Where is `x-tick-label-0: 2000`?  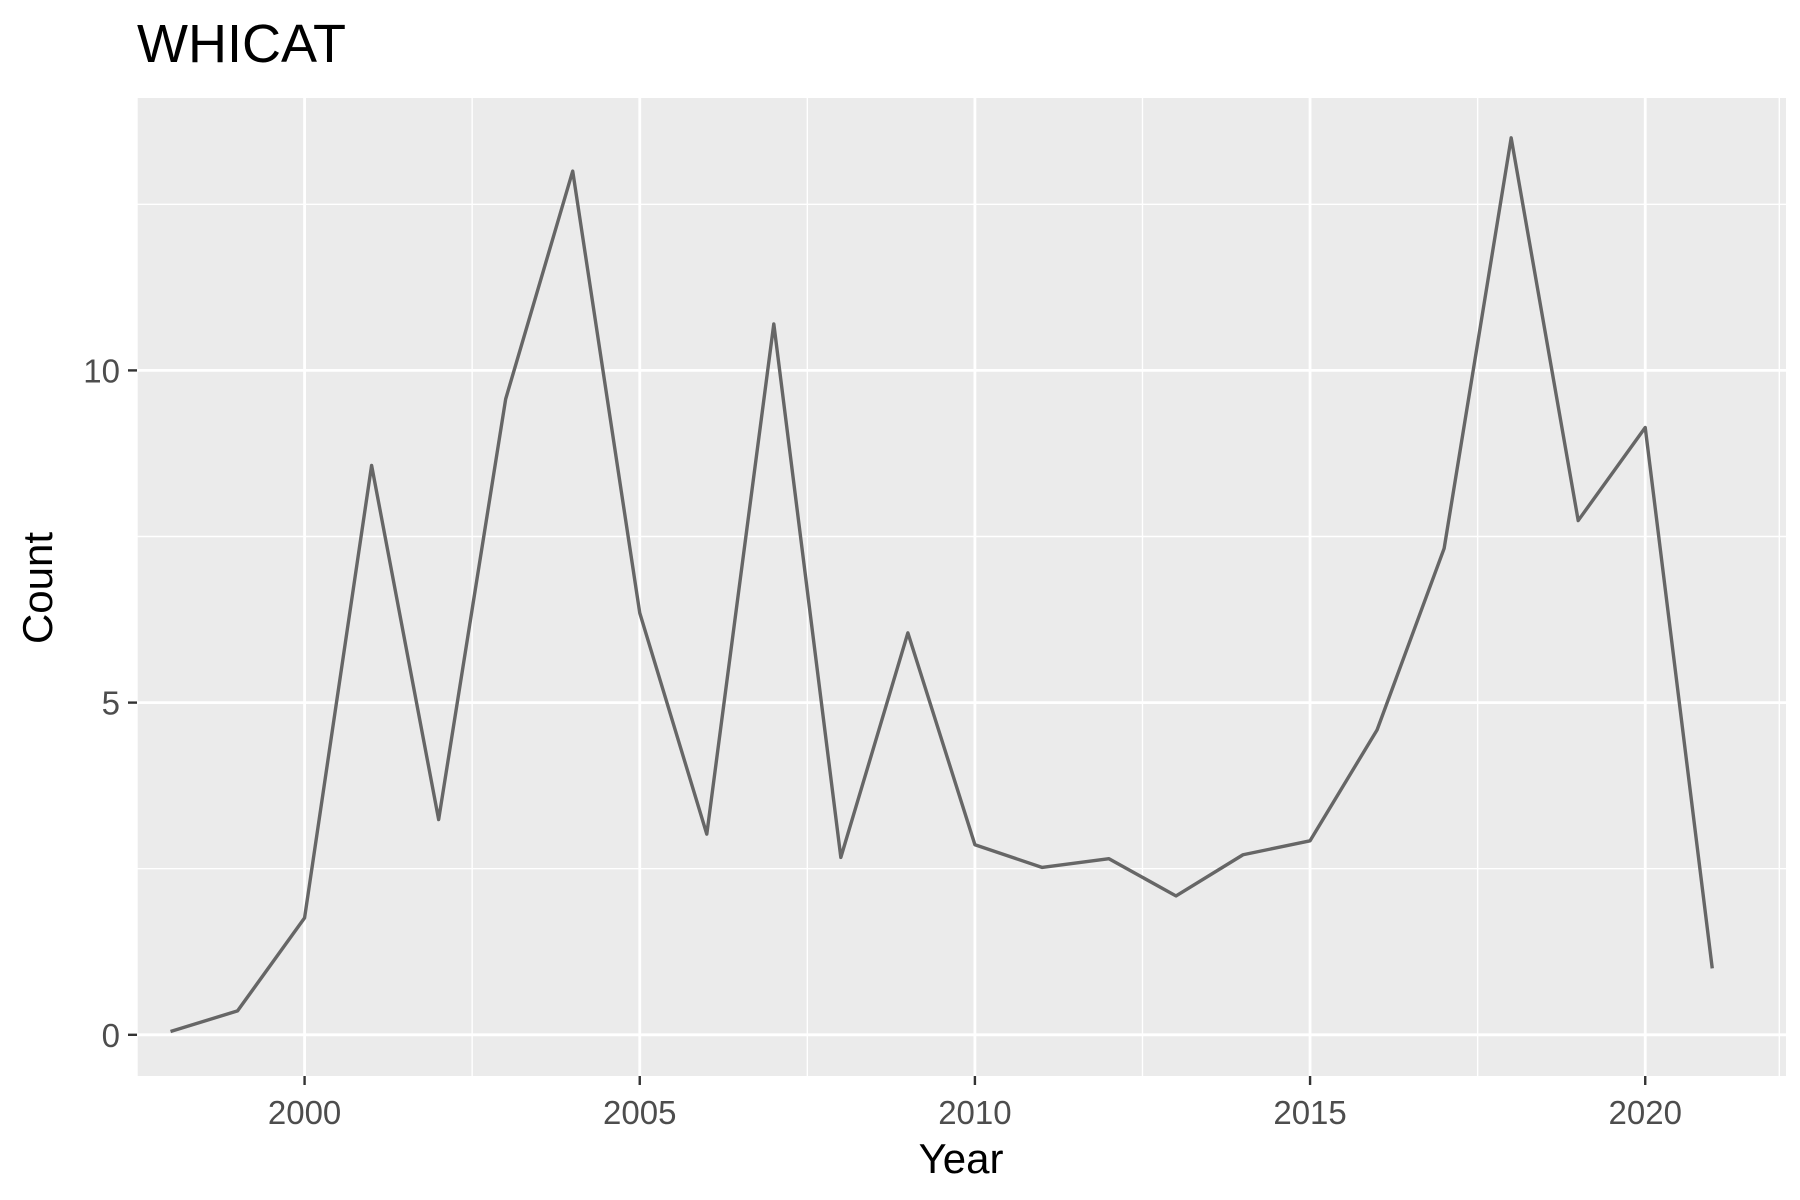 x-tick-label-0: 2000 is located at coordinates (304, 1112).